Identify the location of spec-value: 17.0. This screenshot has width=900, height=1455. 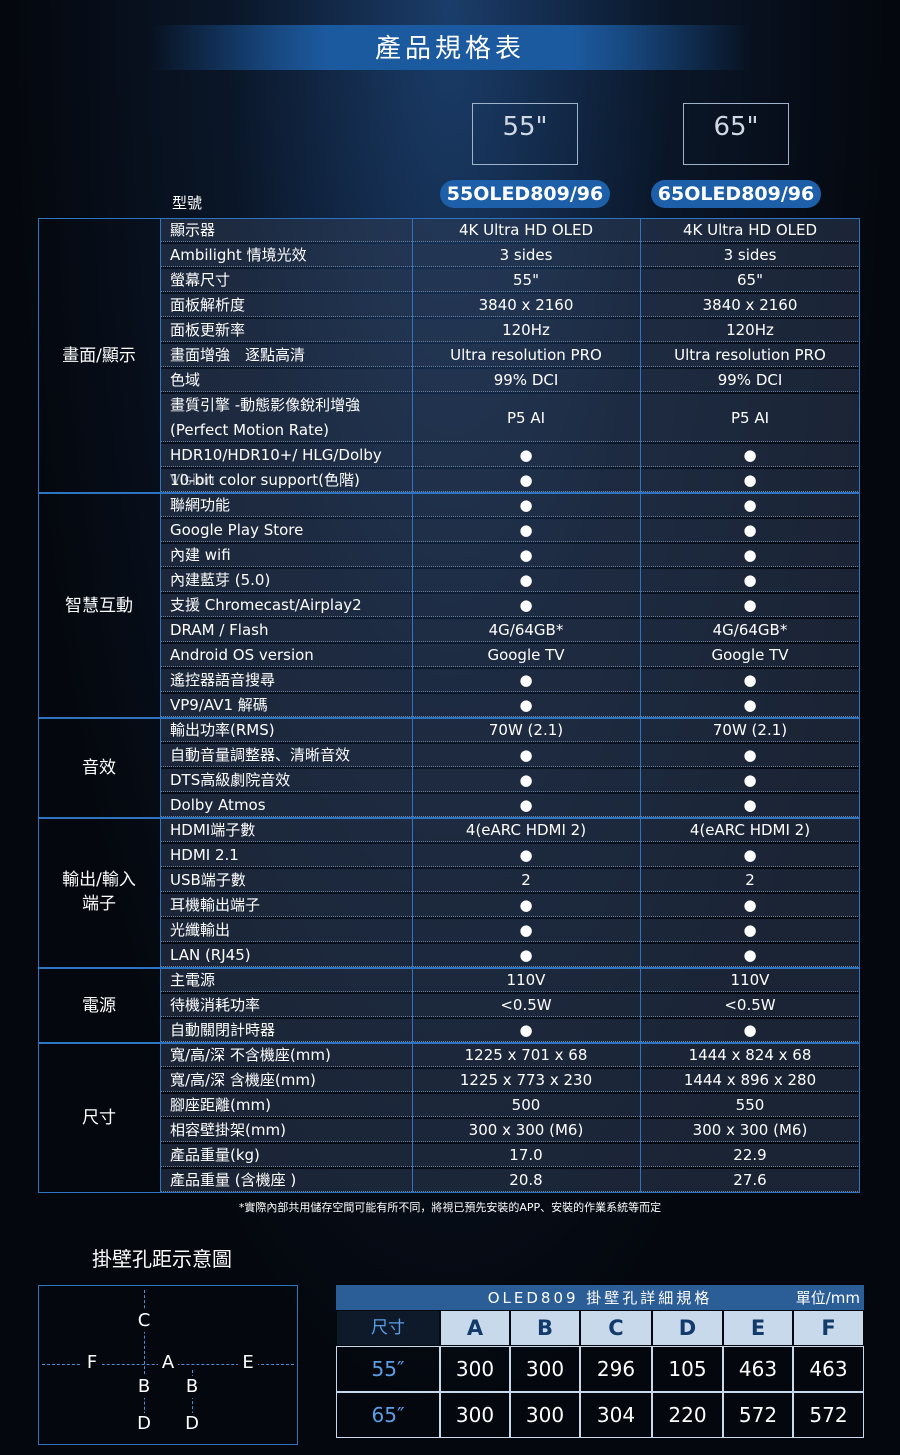
(526, 1155).